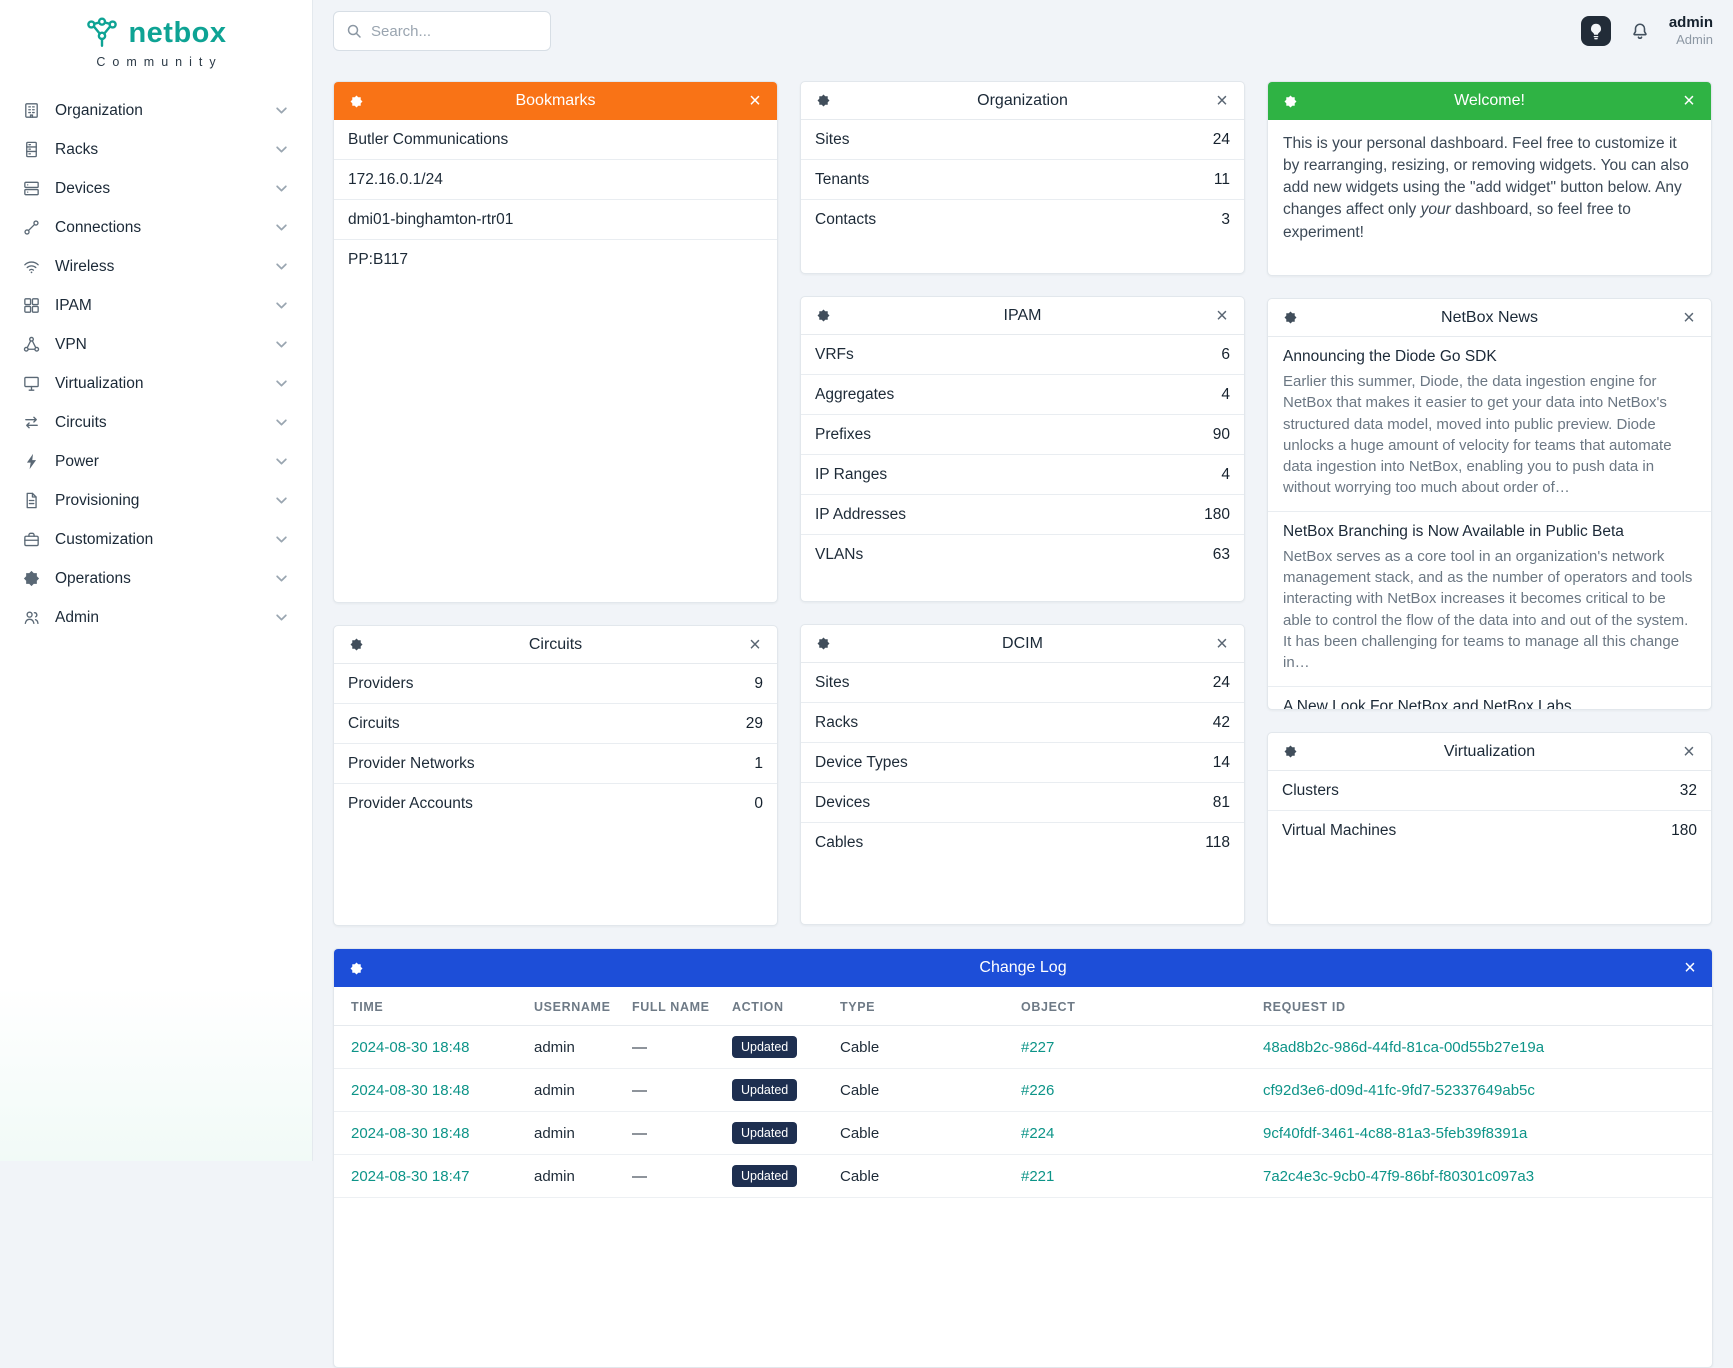 This screenshot has height=1368, width=1733. I want to click on stat-label: Virtual Machines, so click(1339, 830).